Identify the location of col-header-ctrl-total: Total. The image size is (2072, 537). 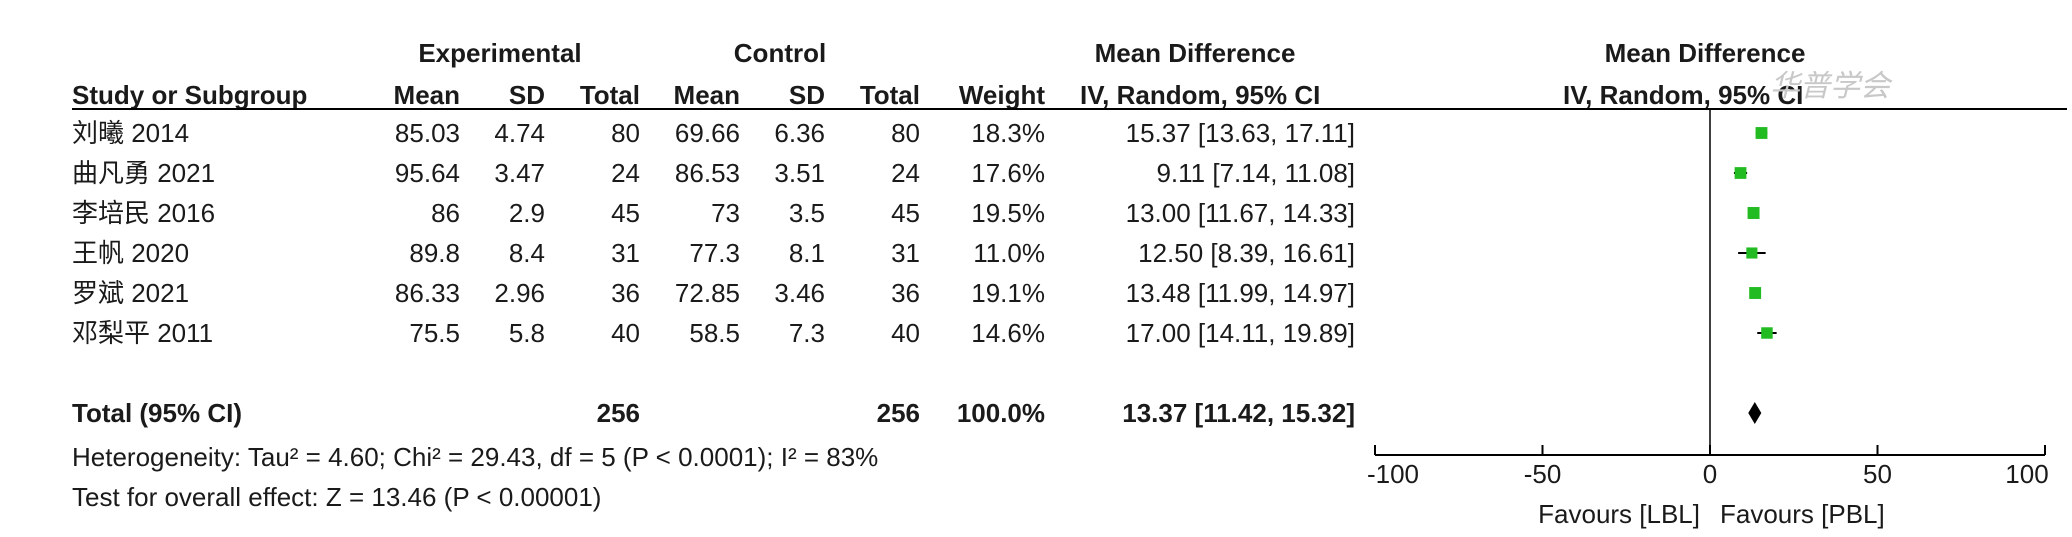
(889, 95).